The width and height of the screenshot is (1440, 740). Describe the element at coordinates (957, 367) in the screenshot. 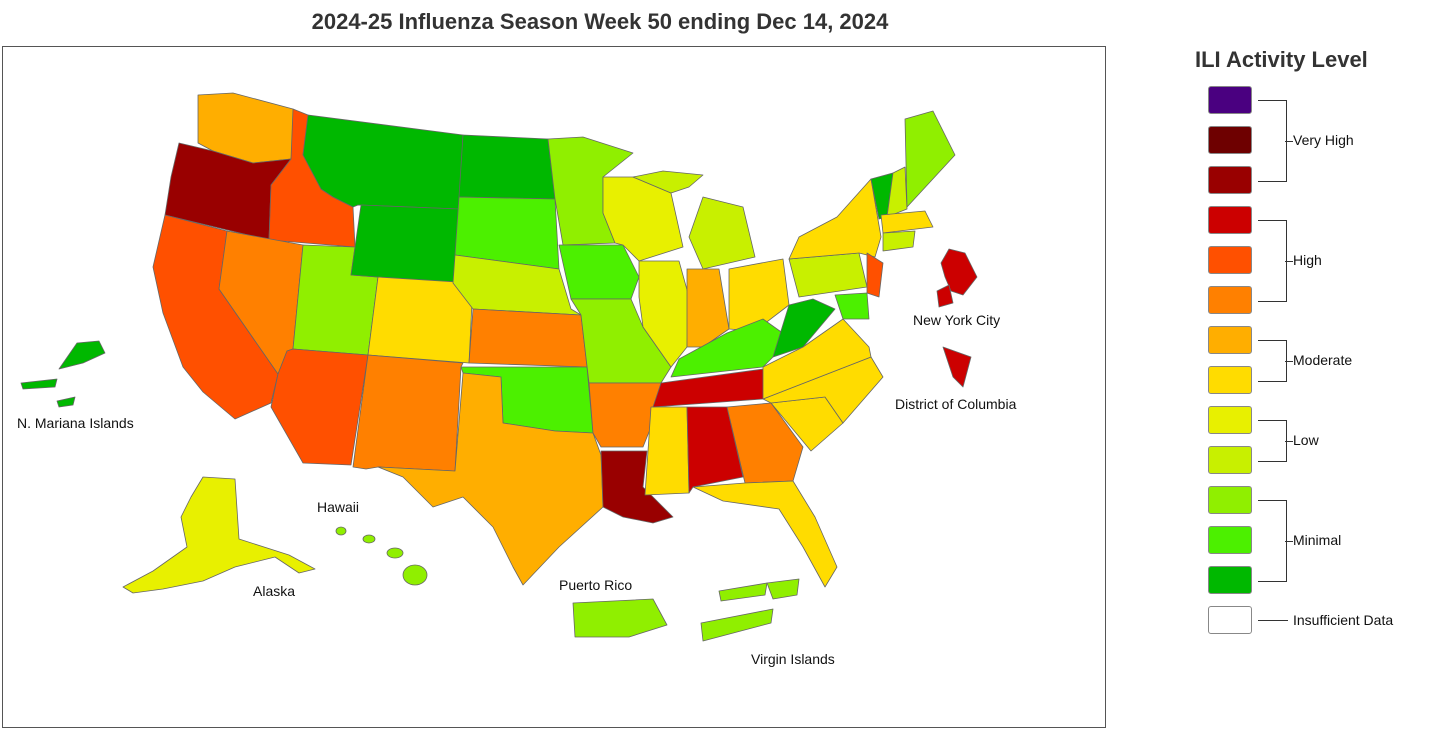

I see `dc-inset` at that location.